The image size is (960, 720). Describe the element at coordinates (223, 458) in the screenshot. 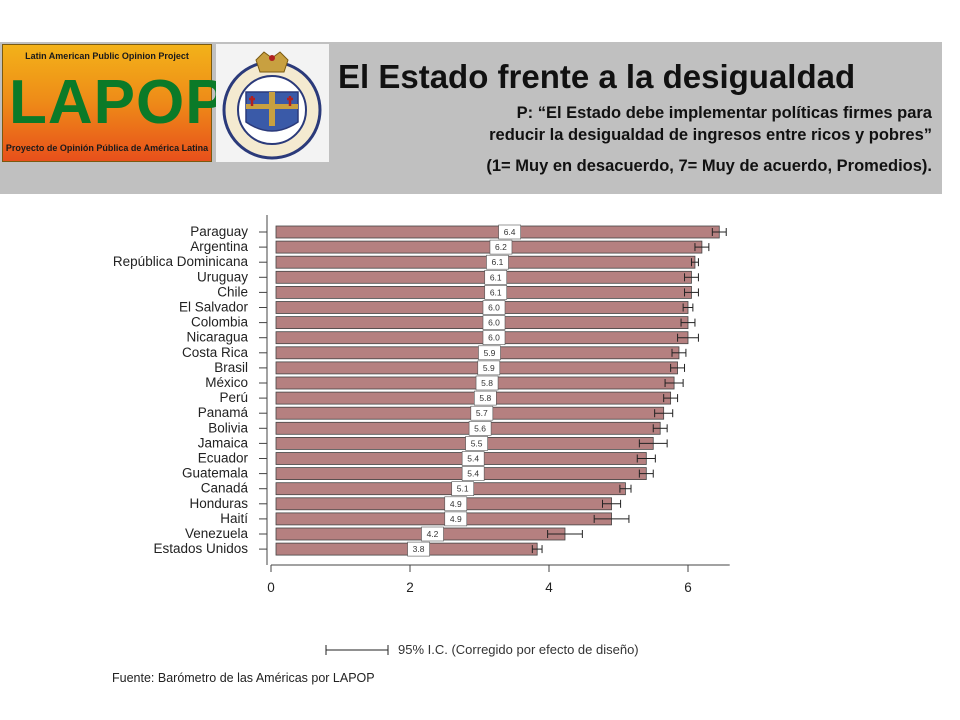

I see `category-label: Ecuador` at that location.